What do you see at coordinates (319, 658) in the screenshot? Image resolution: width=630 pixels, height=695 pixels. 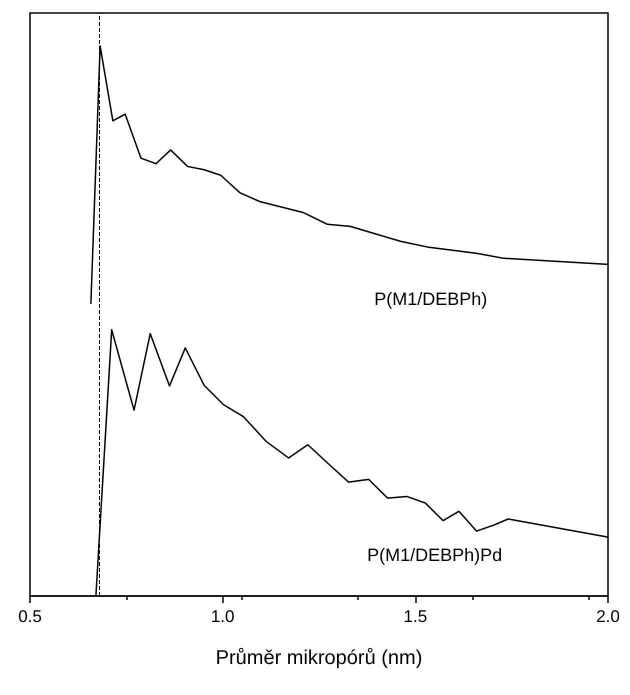 I see `x-axis-title: Průměr mikropórů (nm)` at bounding box center [319, 658].